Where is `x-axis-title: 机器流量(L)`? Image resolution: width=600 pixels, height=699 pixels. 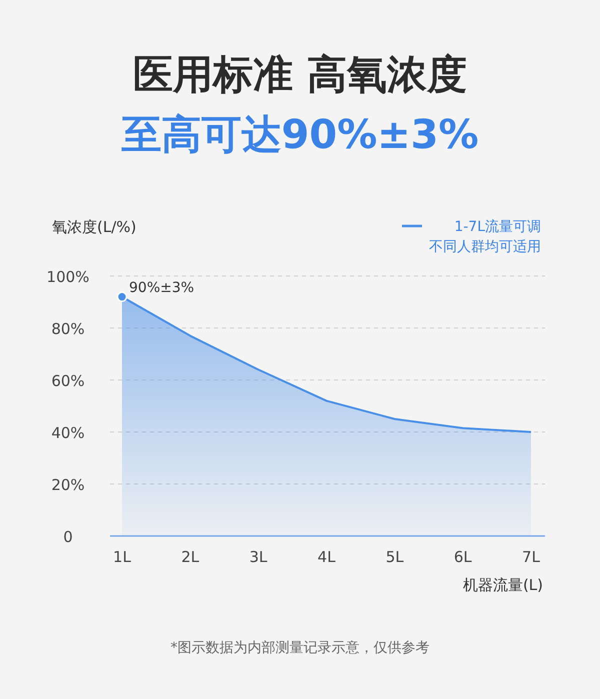 x-axis-title: 机器流量(L) is located at coordinates (502, 585).